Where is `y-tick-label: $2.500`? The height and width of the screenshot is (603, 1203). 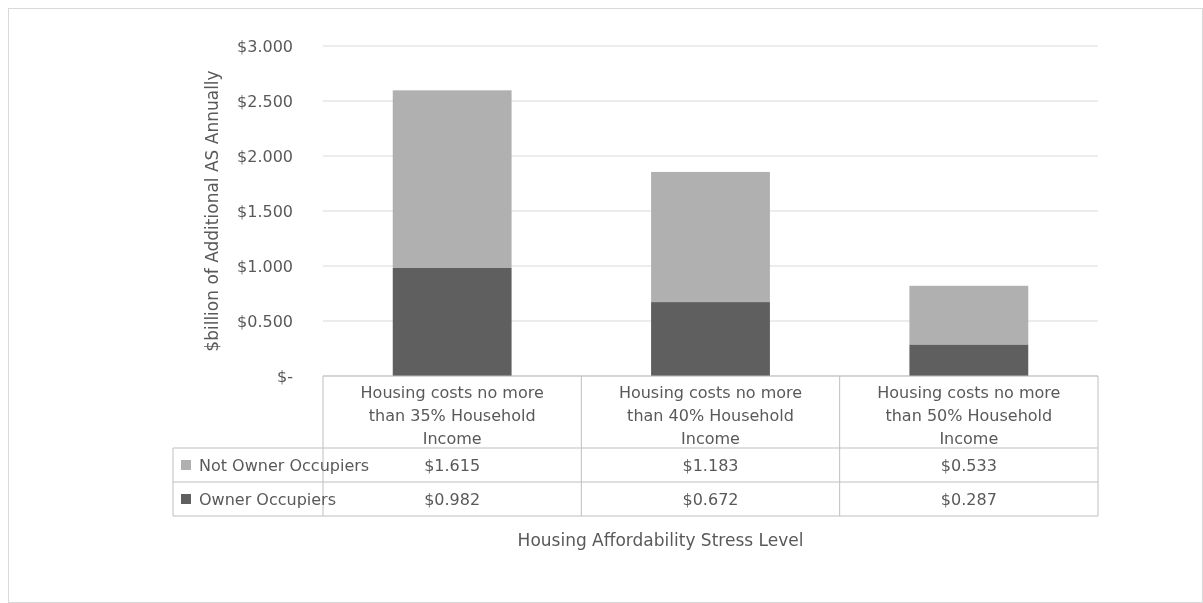 y-tick-label: $2.500 is located at coordinates (265, 101).